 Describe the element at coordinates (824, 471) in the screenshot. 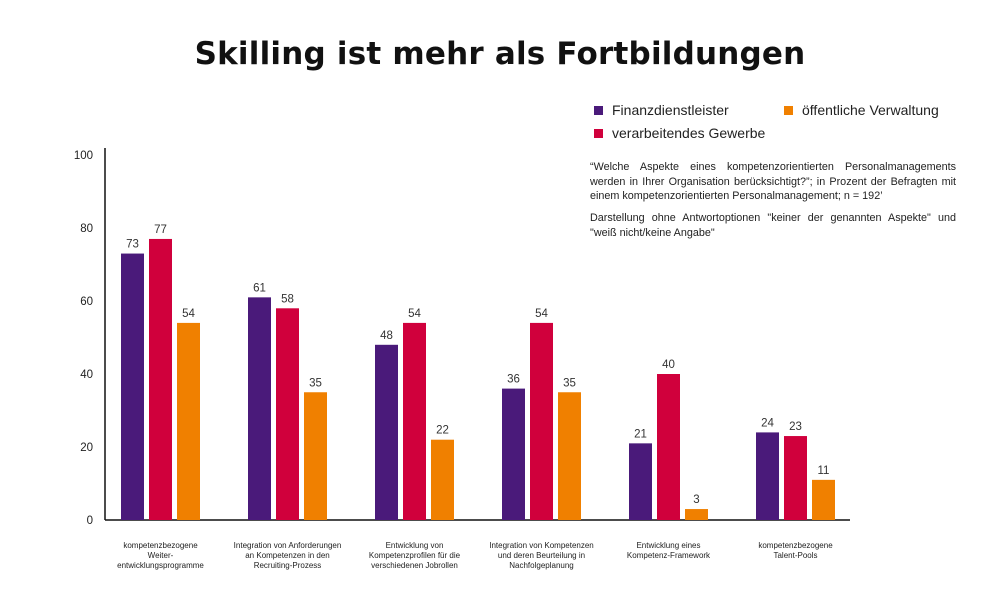

I see `data-label: 11` at that location.